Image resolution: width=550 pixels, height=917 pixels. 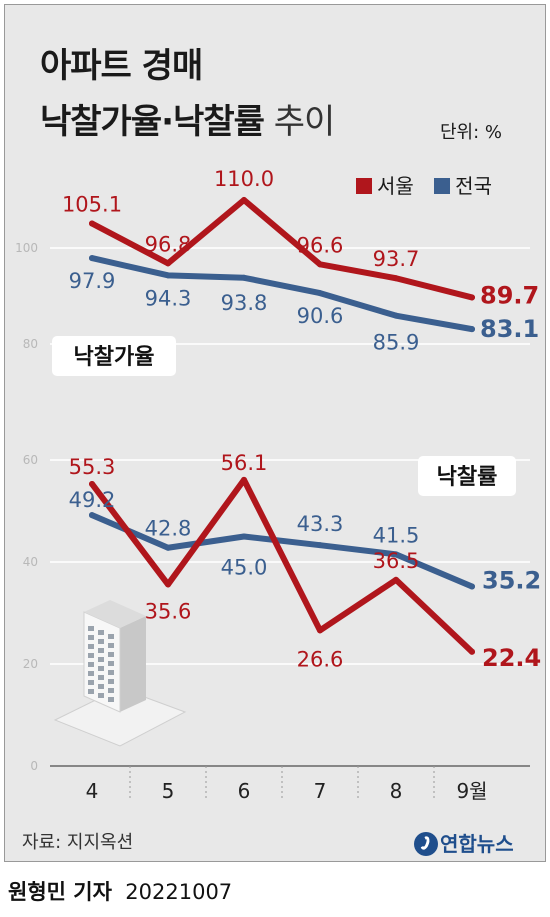 I want to click on national-rate-data-label: 90.6, so click(x=320, y=316).